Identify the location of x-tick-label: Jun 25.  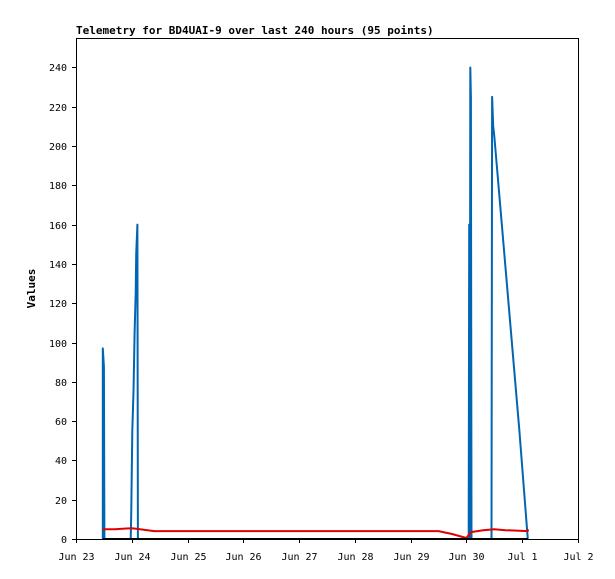
(188, 557).